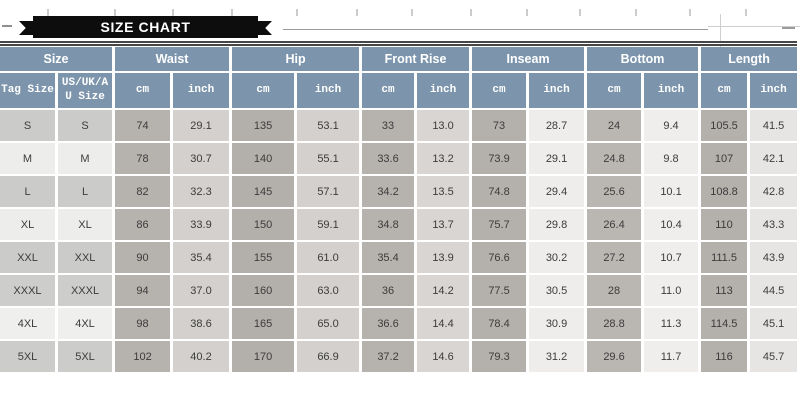  Describe the element at coordinates (445, 258) in the screenshot. I see `measurement-cell: 13.9` at that location.